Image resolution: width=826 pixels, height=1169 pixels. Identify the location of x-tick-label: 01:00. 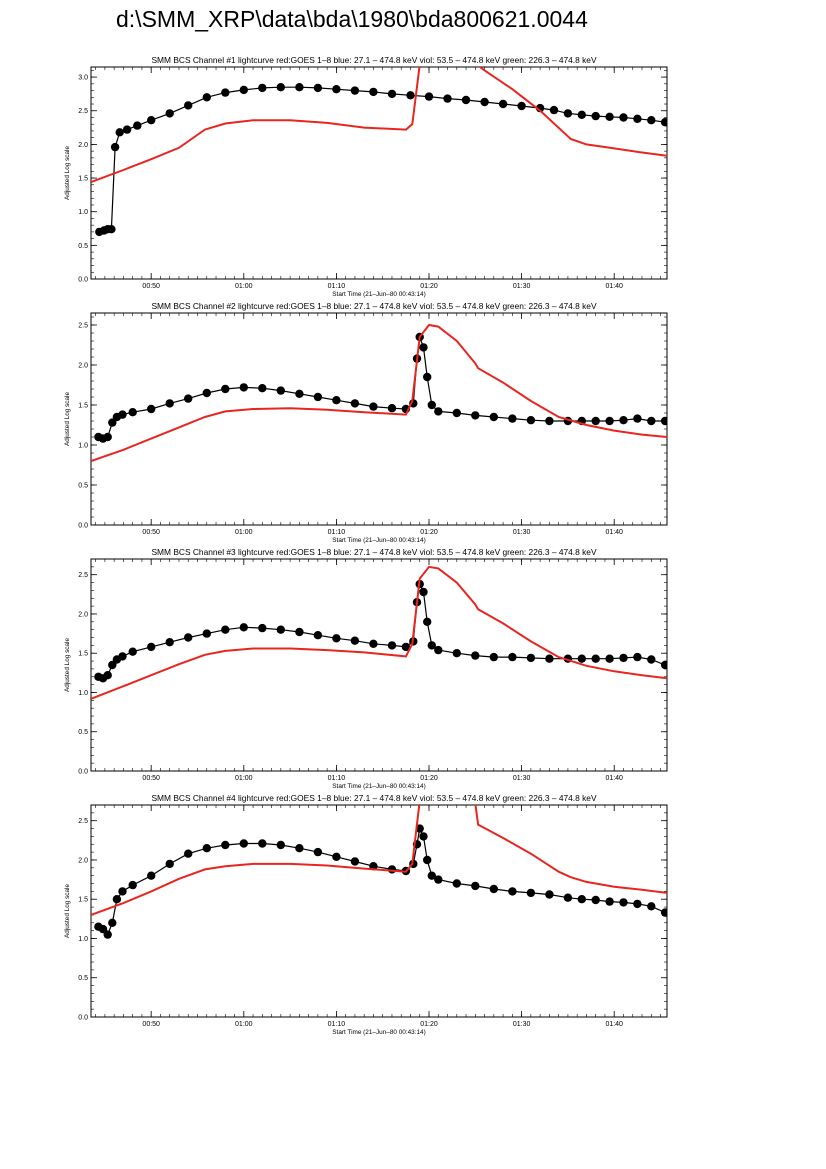
(244, 532).